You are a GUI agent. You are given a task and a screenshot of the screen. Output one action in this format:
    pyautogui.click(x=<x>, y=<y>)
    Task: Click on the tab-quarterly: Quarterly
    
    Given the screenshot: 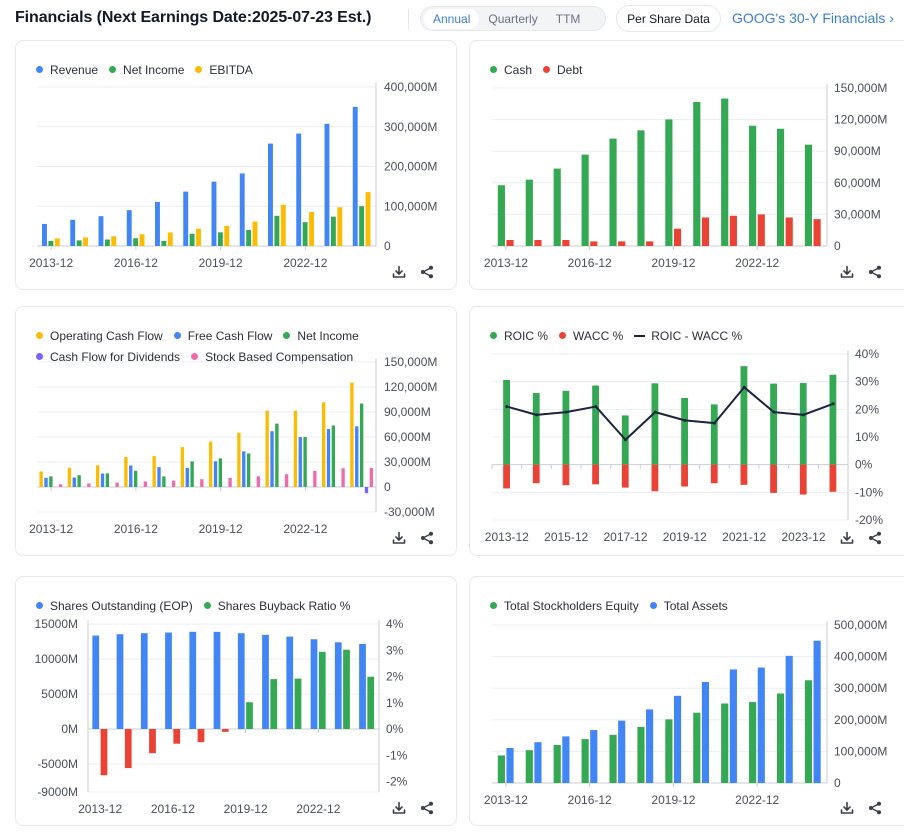 What is the action you would take?
    pyautogui.click(x=513, y=18)
    